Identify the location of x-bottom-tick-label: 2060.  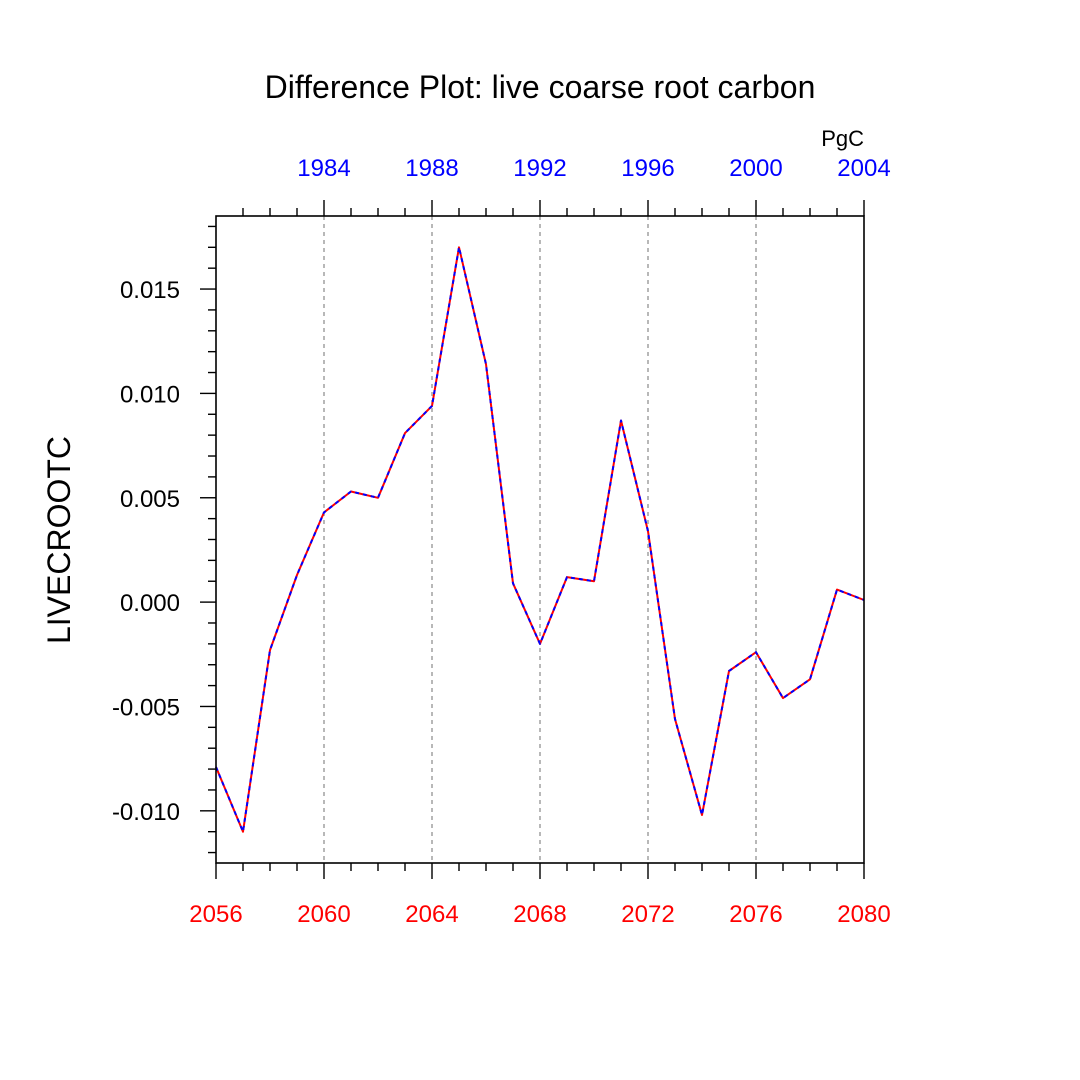
(323, 914).